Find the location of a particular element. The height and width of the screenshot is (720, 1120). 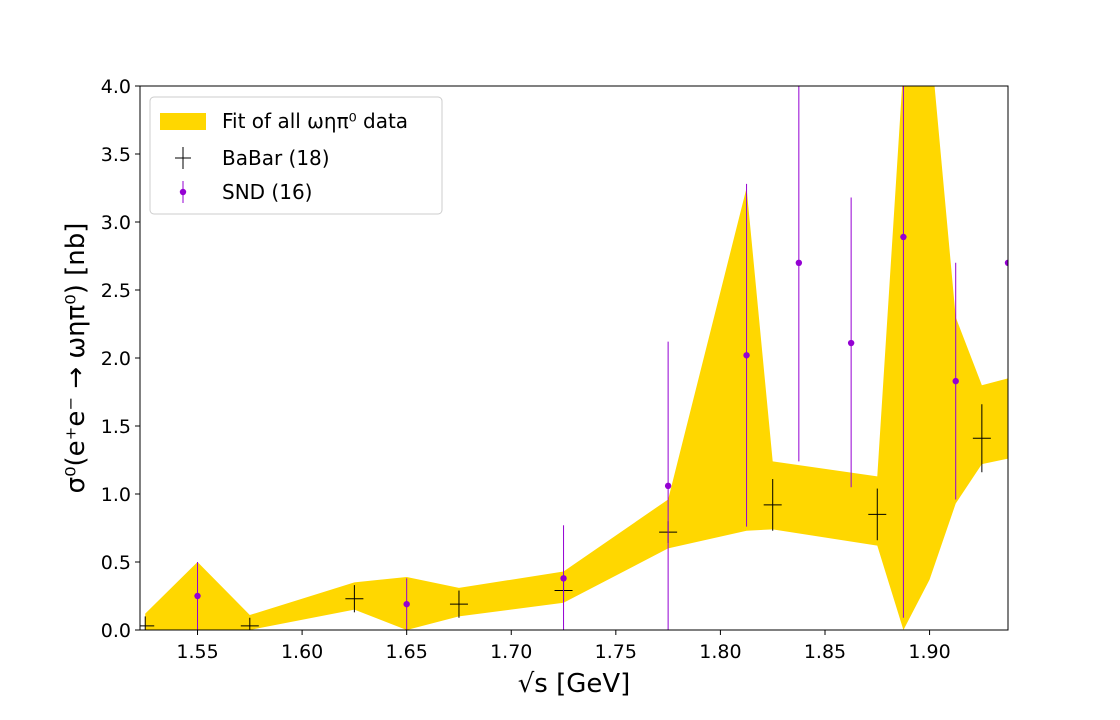

x-tick-label: 1.70 is located at coordinates (511, 652).